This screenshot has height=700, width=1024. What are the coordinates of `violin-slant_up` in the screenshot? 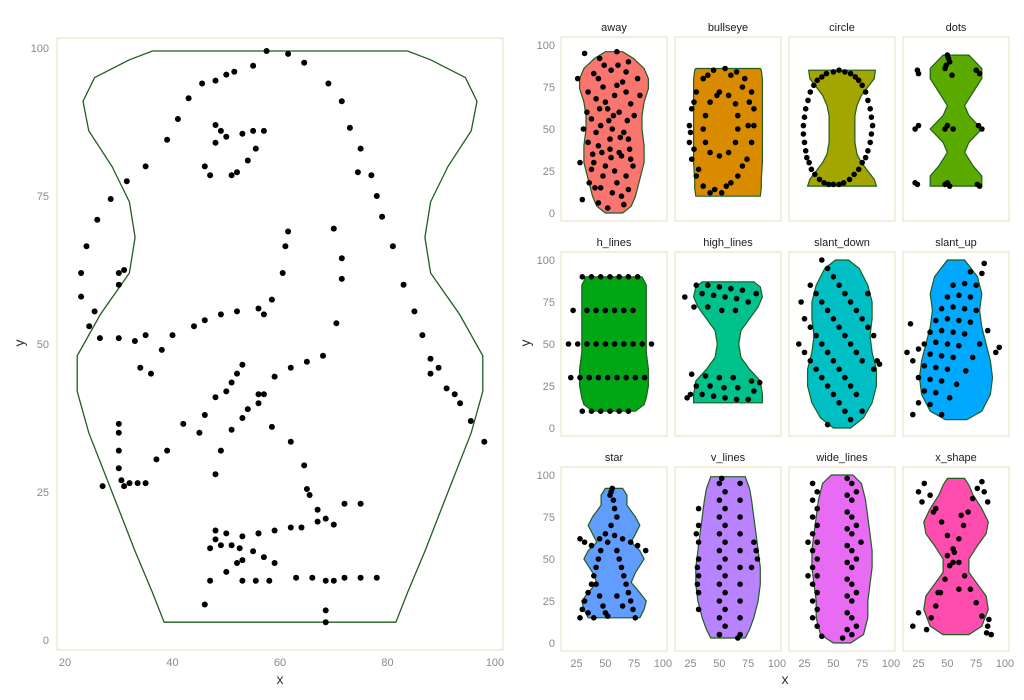 It's located at (956, 340).